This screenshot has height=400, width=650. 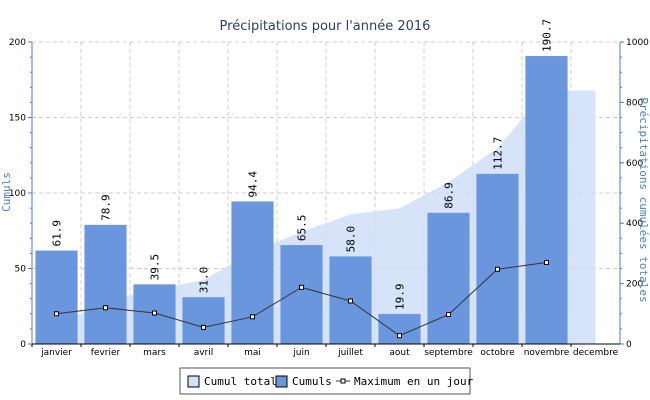 I want to click on legend-swatch-cumul-total, so click(x=193, y=381).